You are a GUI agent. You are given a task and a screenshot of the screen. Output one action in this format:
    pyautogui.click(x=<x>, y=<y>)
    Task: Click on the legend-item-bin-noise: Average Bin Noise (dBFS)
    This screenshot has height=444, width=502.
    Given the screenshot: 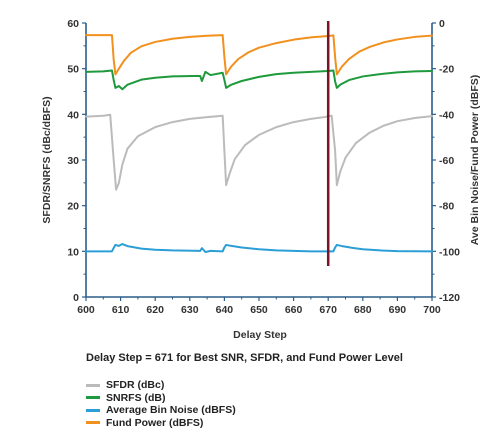 What is the action you would take?
    pyautogui.click(x=161, y=410)
    